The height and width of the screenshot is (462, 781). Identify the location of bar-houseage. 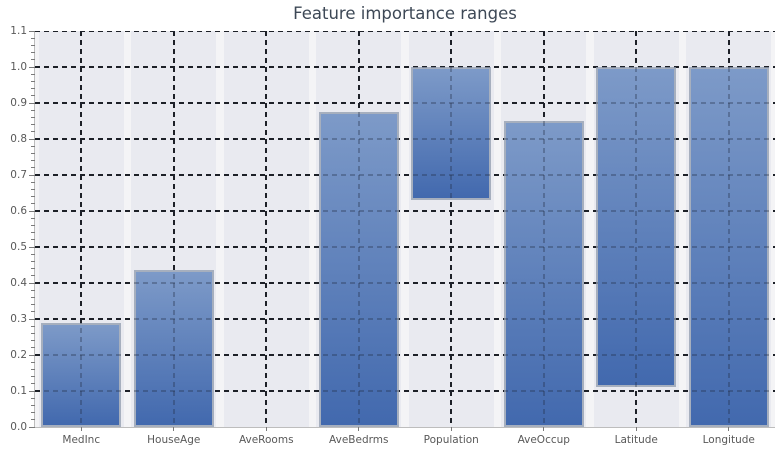
(173, 348).